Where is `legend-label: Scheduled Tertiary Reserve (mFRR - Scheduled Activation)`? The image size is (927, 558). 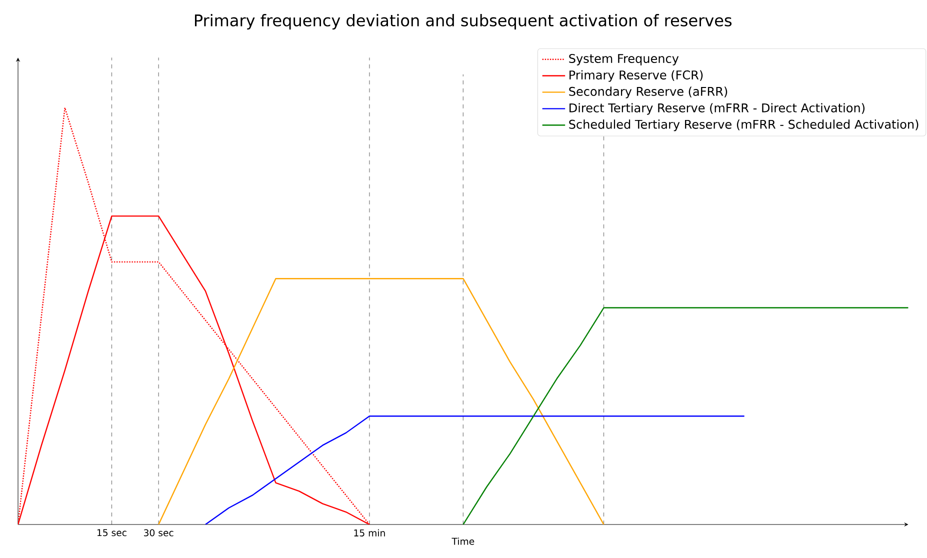
legend-label: Scheduled Tertiary Reserve (mFRR - Scheduled Activation) is located at coordinates (743, 126).